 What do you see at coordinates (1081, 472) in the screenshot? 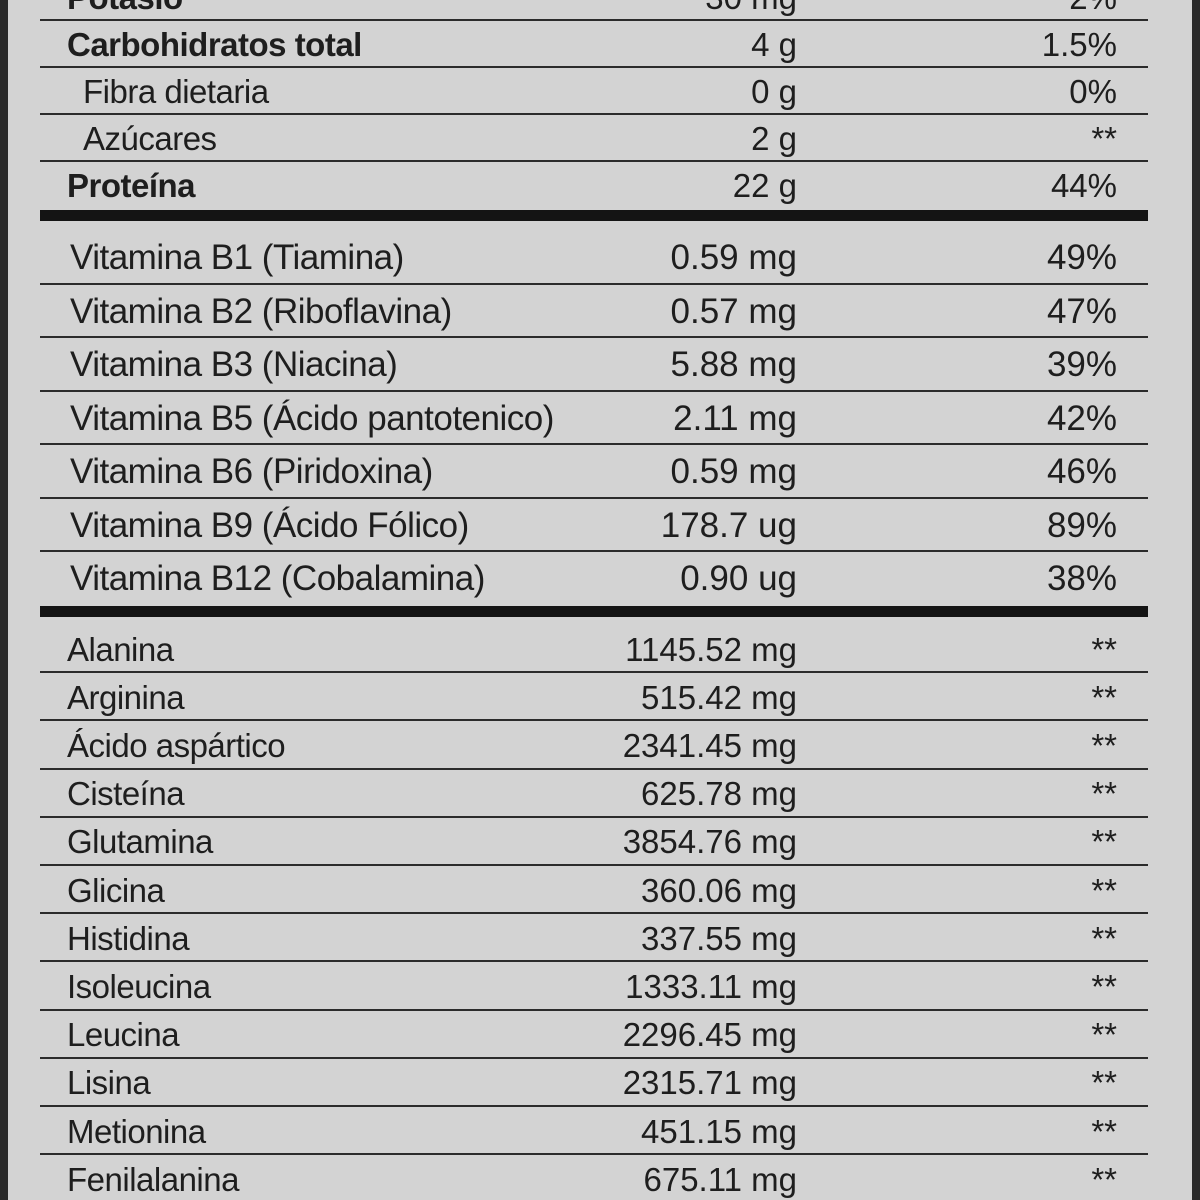
I see `daily-value: 46%` at bounding box center [1081, 472].